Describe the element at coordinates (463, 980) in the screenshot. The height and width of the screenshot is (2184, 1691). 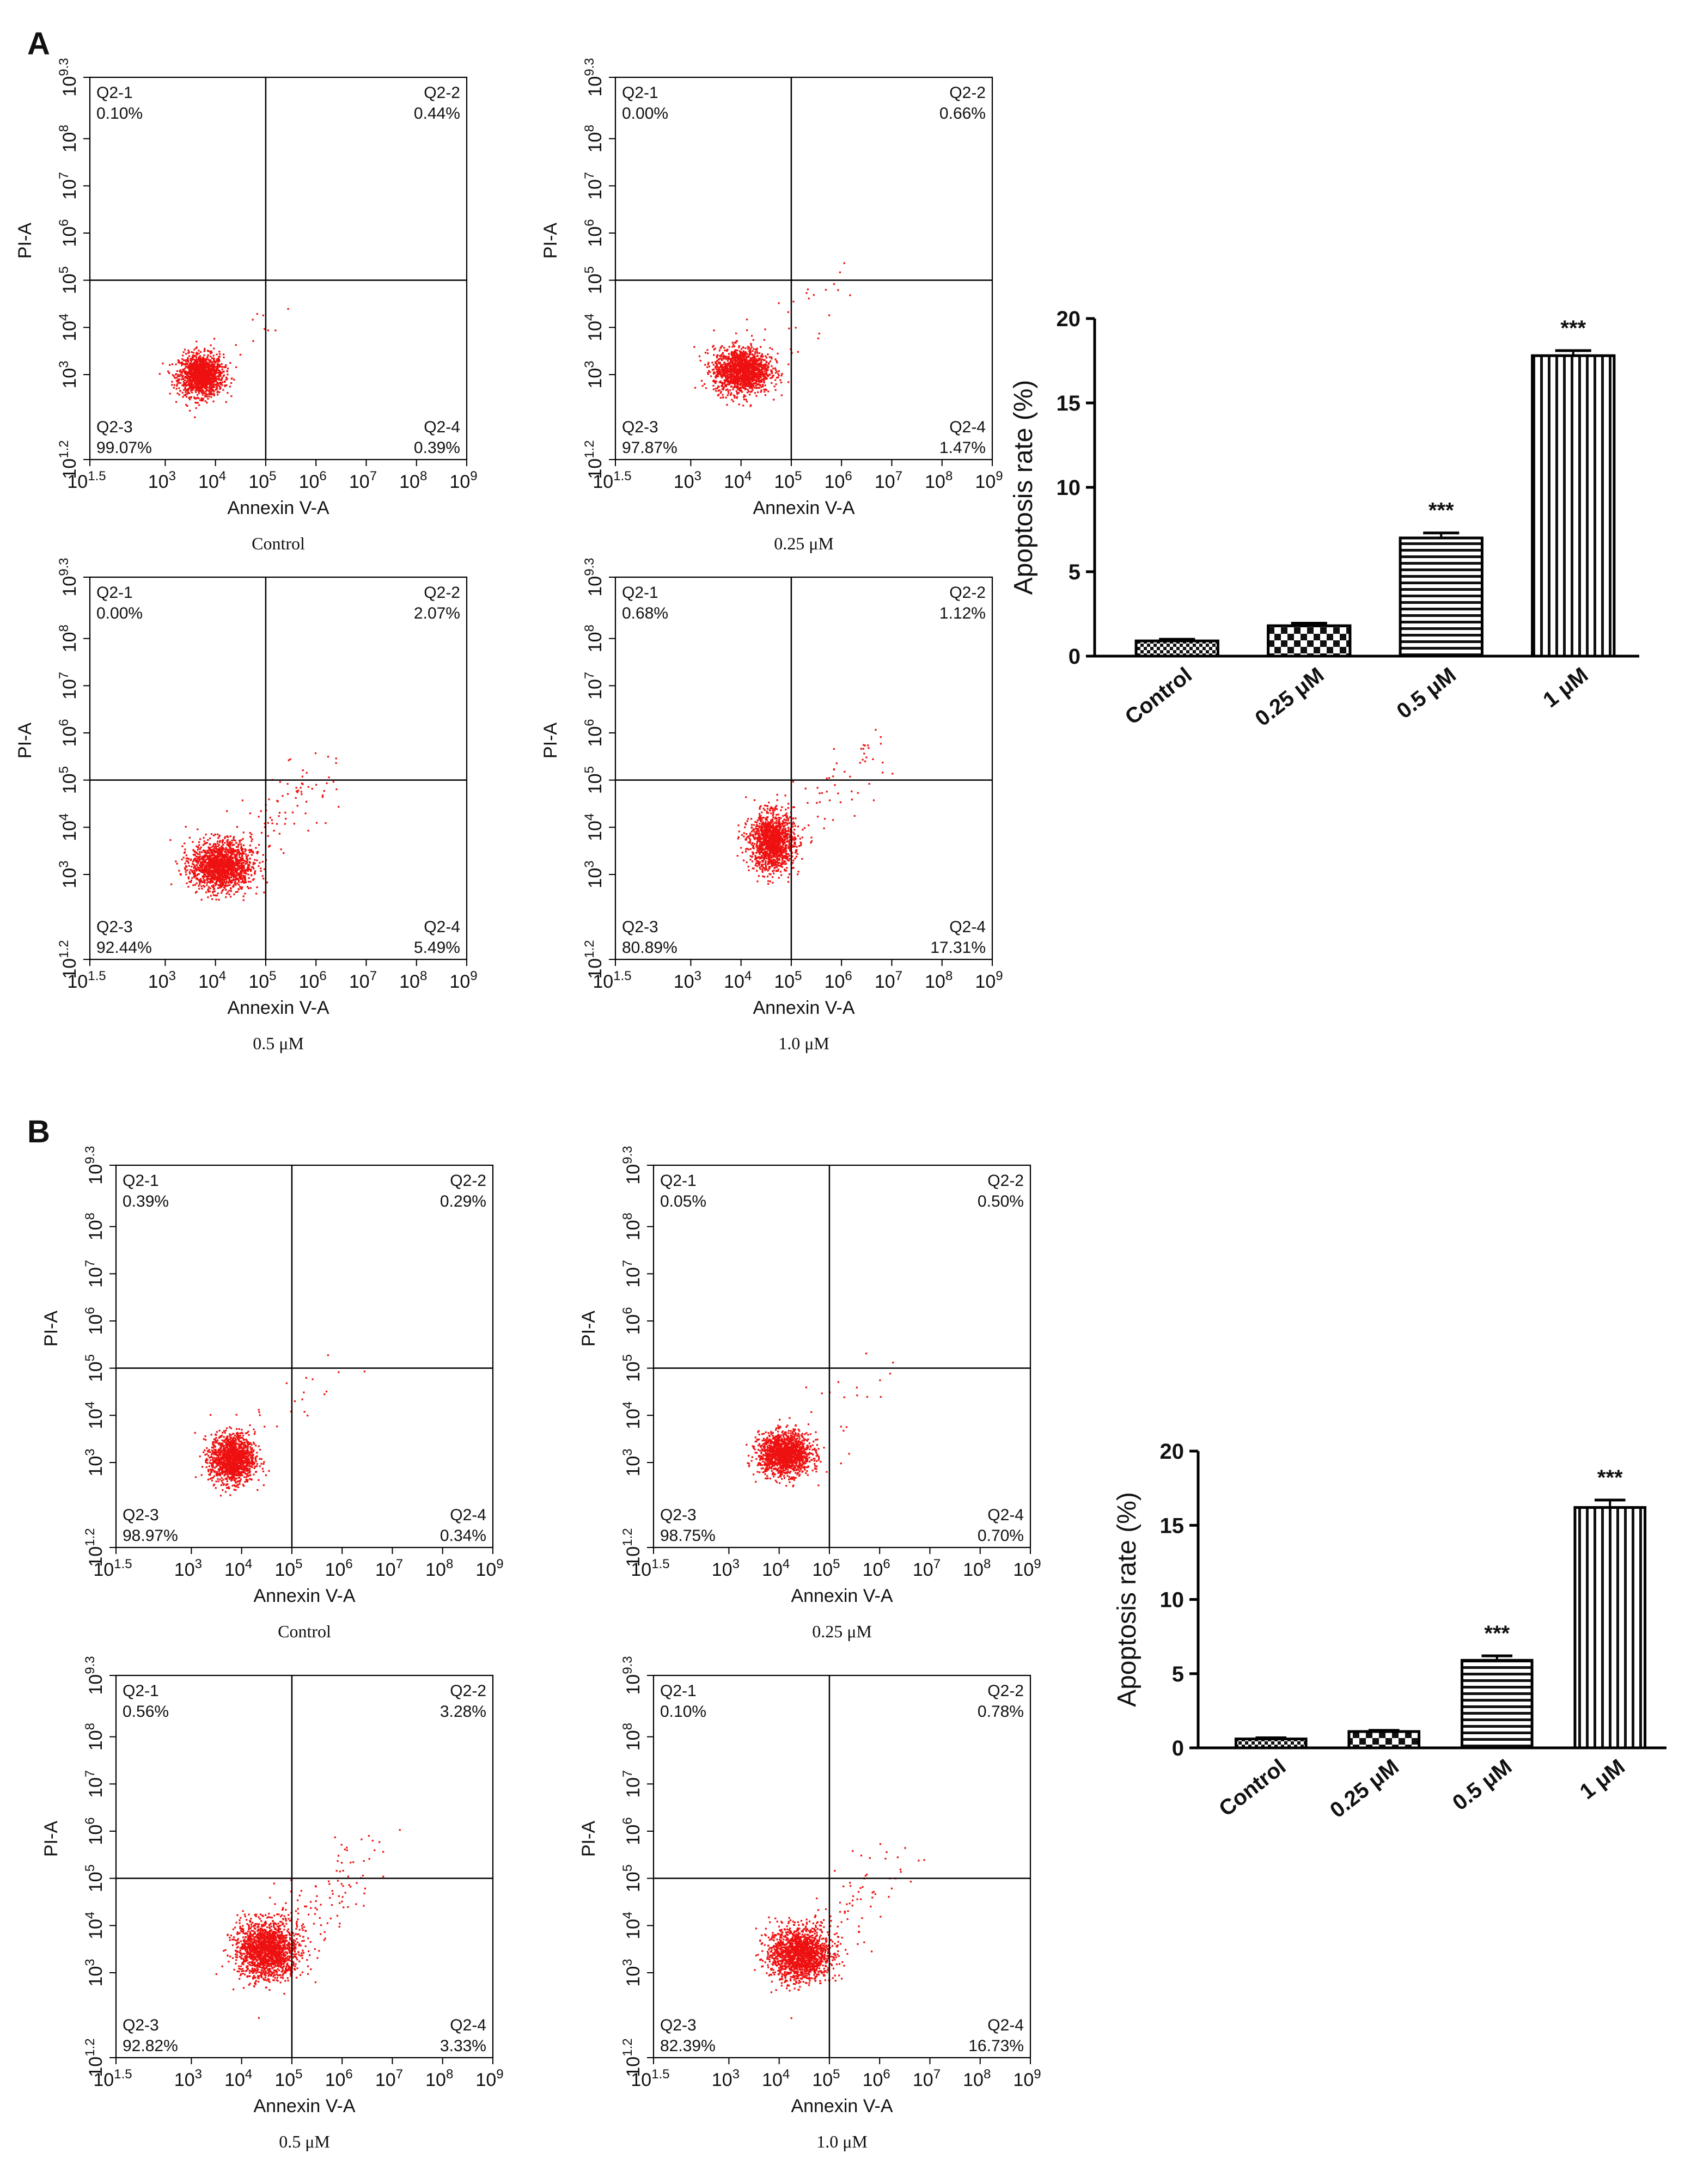
I see `x-tick-label: 10⁹` at that location.